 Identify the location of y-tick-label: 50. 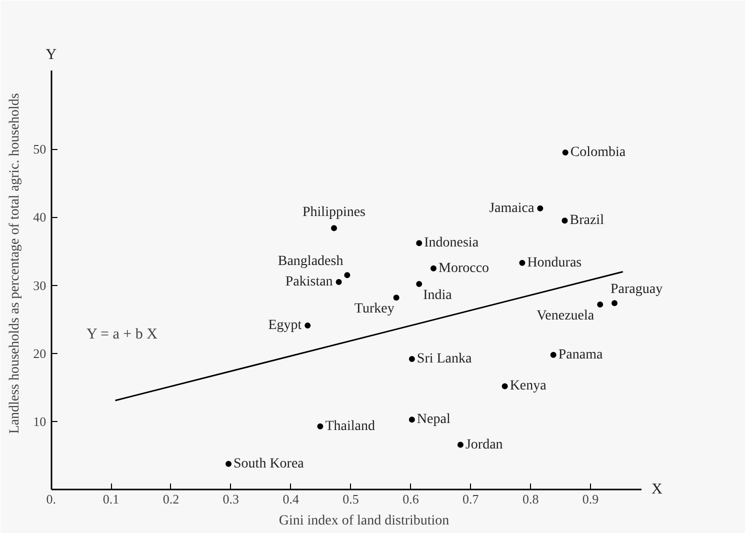
(39, 149).